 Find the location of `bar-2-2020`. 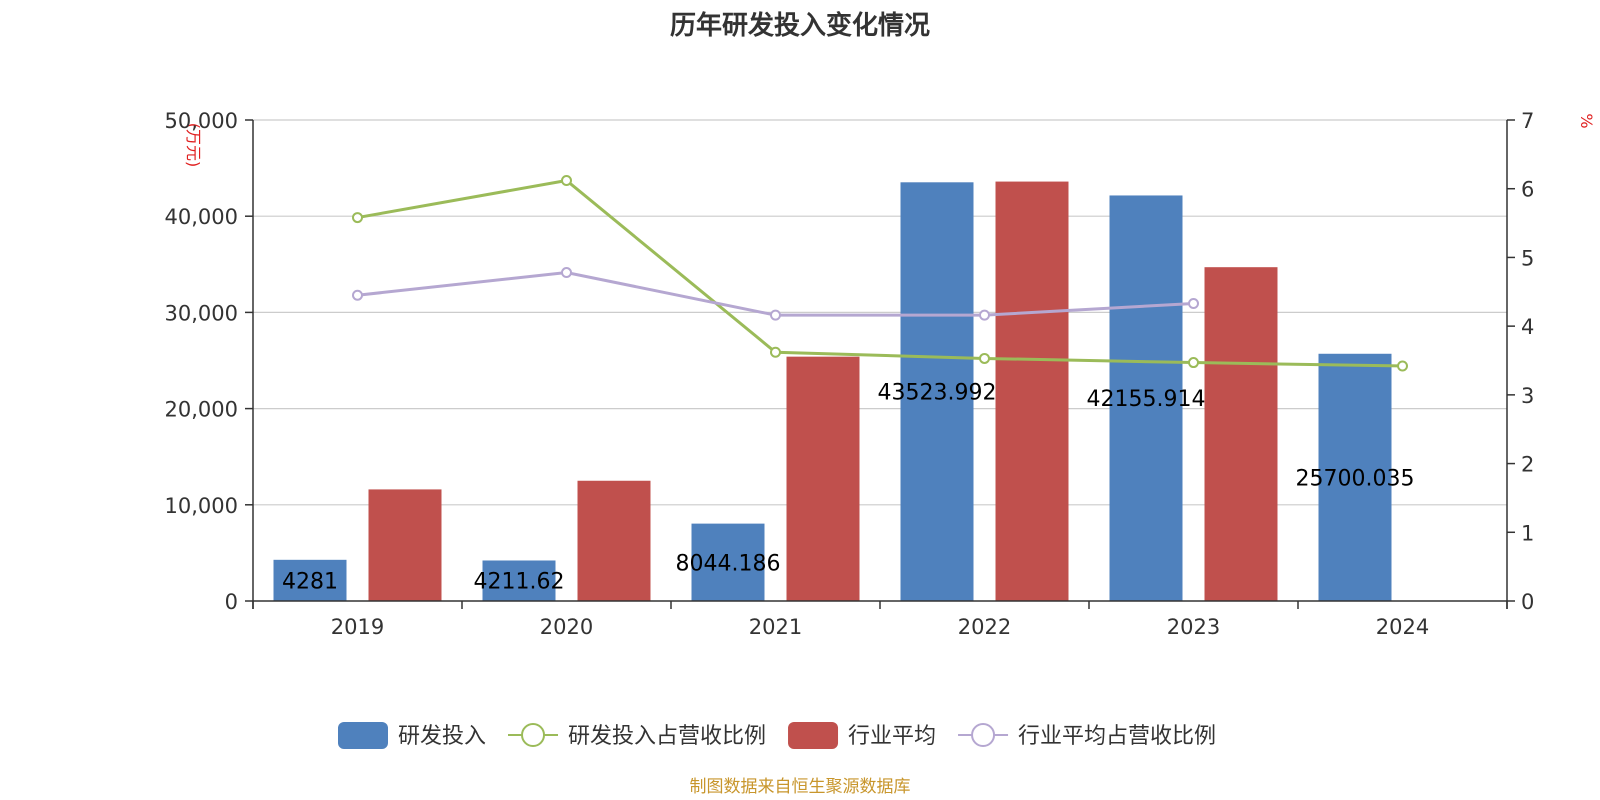

bar-2-2020 is located at coordinates (614, 540).